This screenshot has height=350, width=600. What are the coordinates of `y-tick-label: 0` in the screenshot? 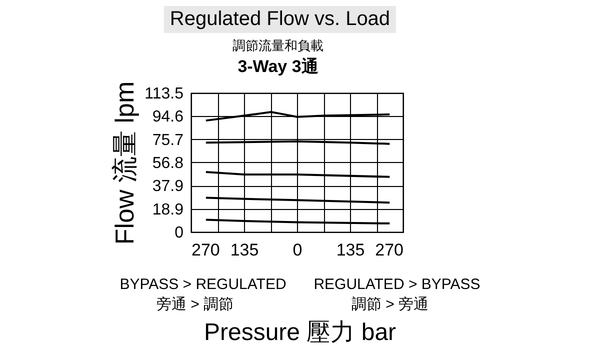 It's located at (179, 233).